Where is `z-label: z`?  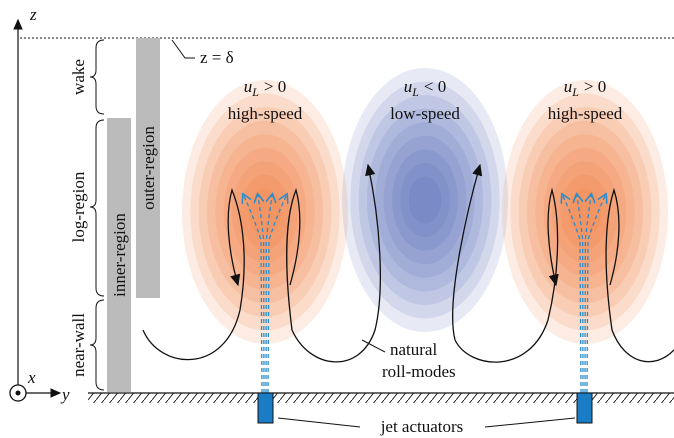
z-label: z is located at coordinates (33, 14).